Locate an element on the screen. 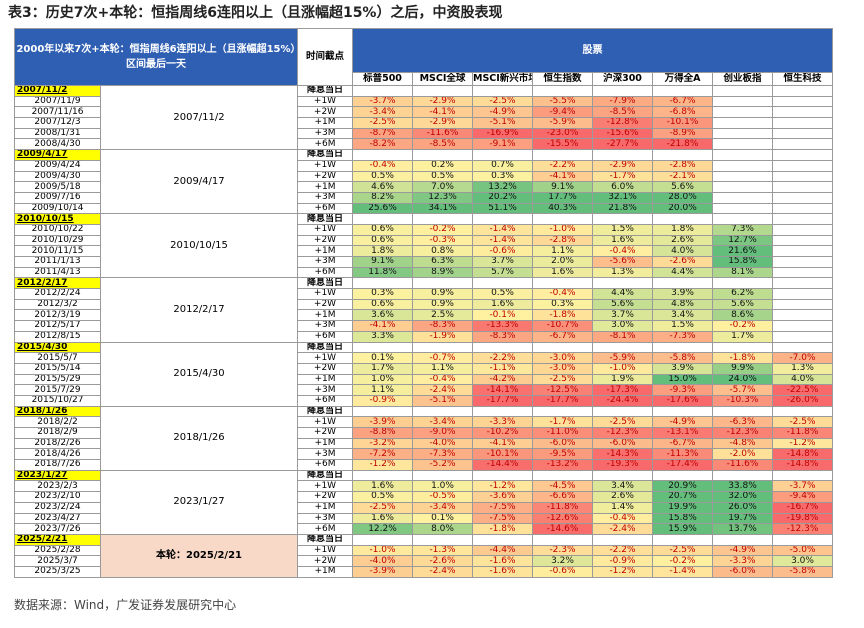  value-cell: 7.3% is located at coordinates (742, 229).